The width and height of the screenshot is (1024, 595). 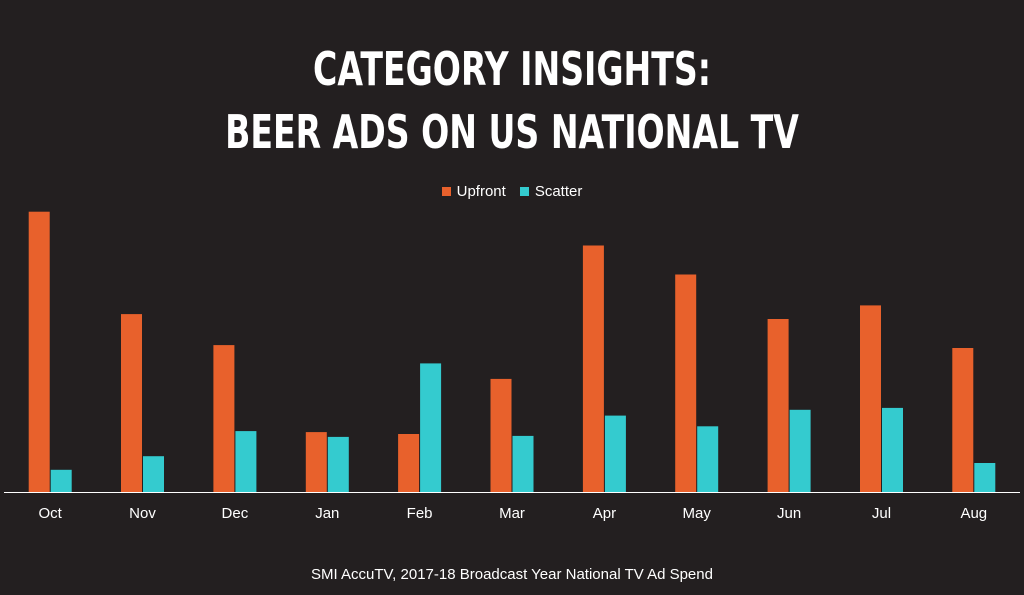 I want to click on bar-scatter-mar, so click(x=523, y=463).